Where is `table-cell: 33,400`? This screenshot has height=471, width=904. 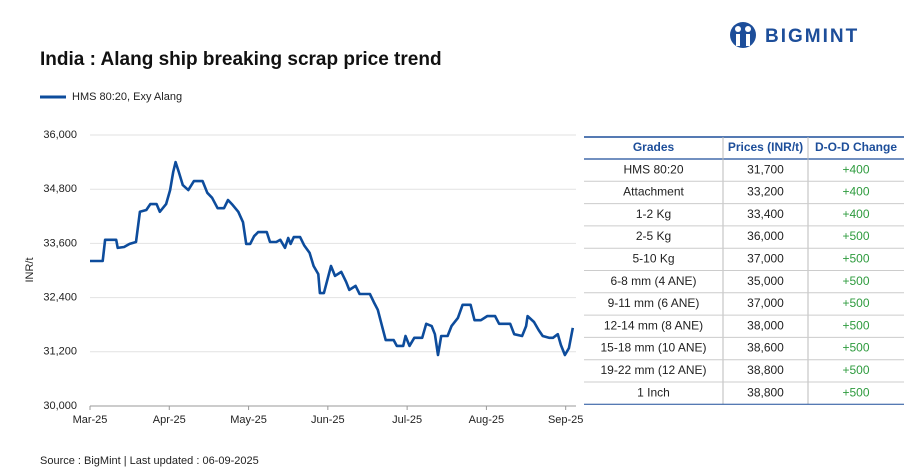
table-cell: 33,400 is located at coordinates (765, 214).